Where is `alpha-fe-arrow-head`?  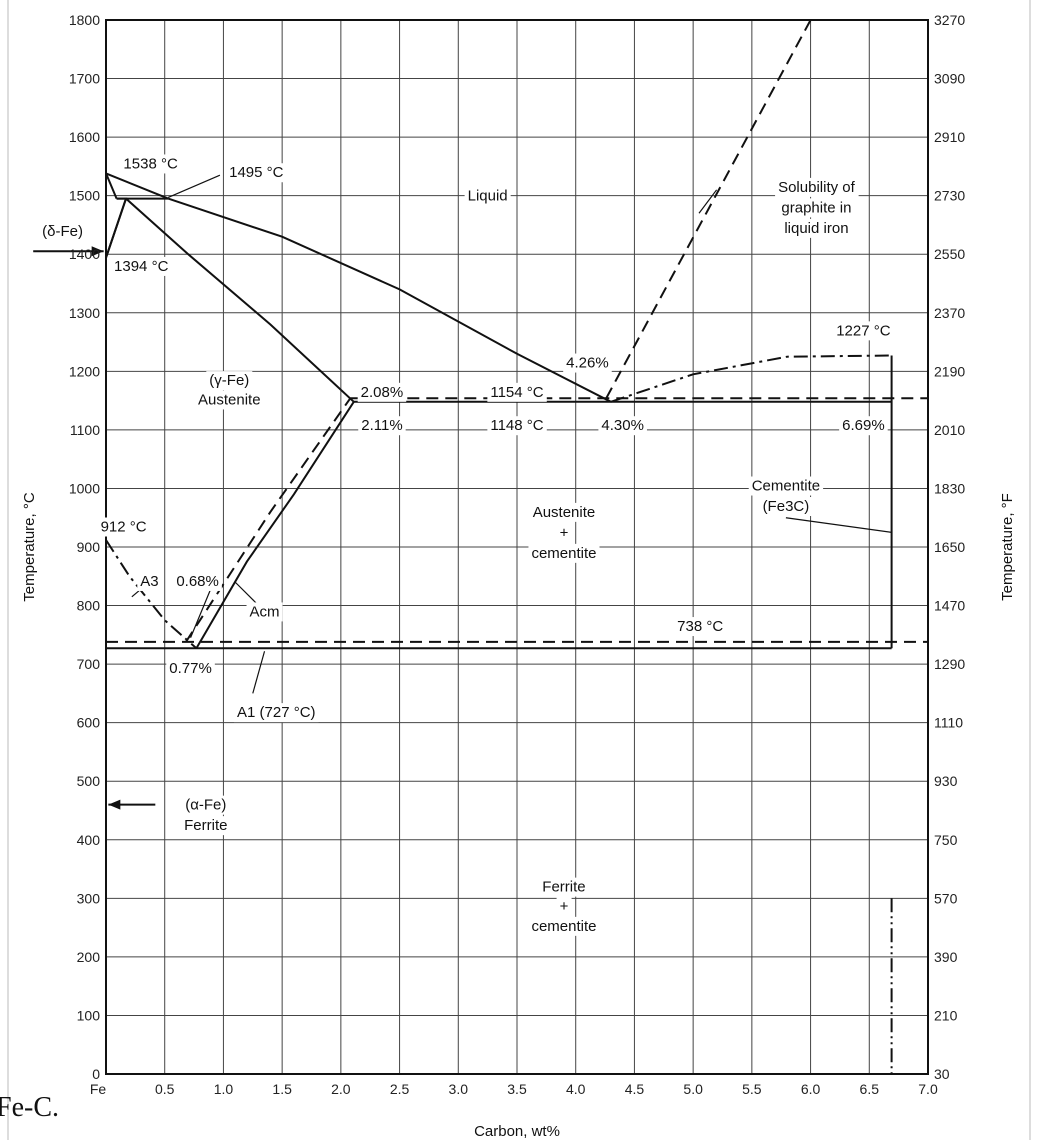
alpha-fe-arrow-head is located at coordinates (114, 804).